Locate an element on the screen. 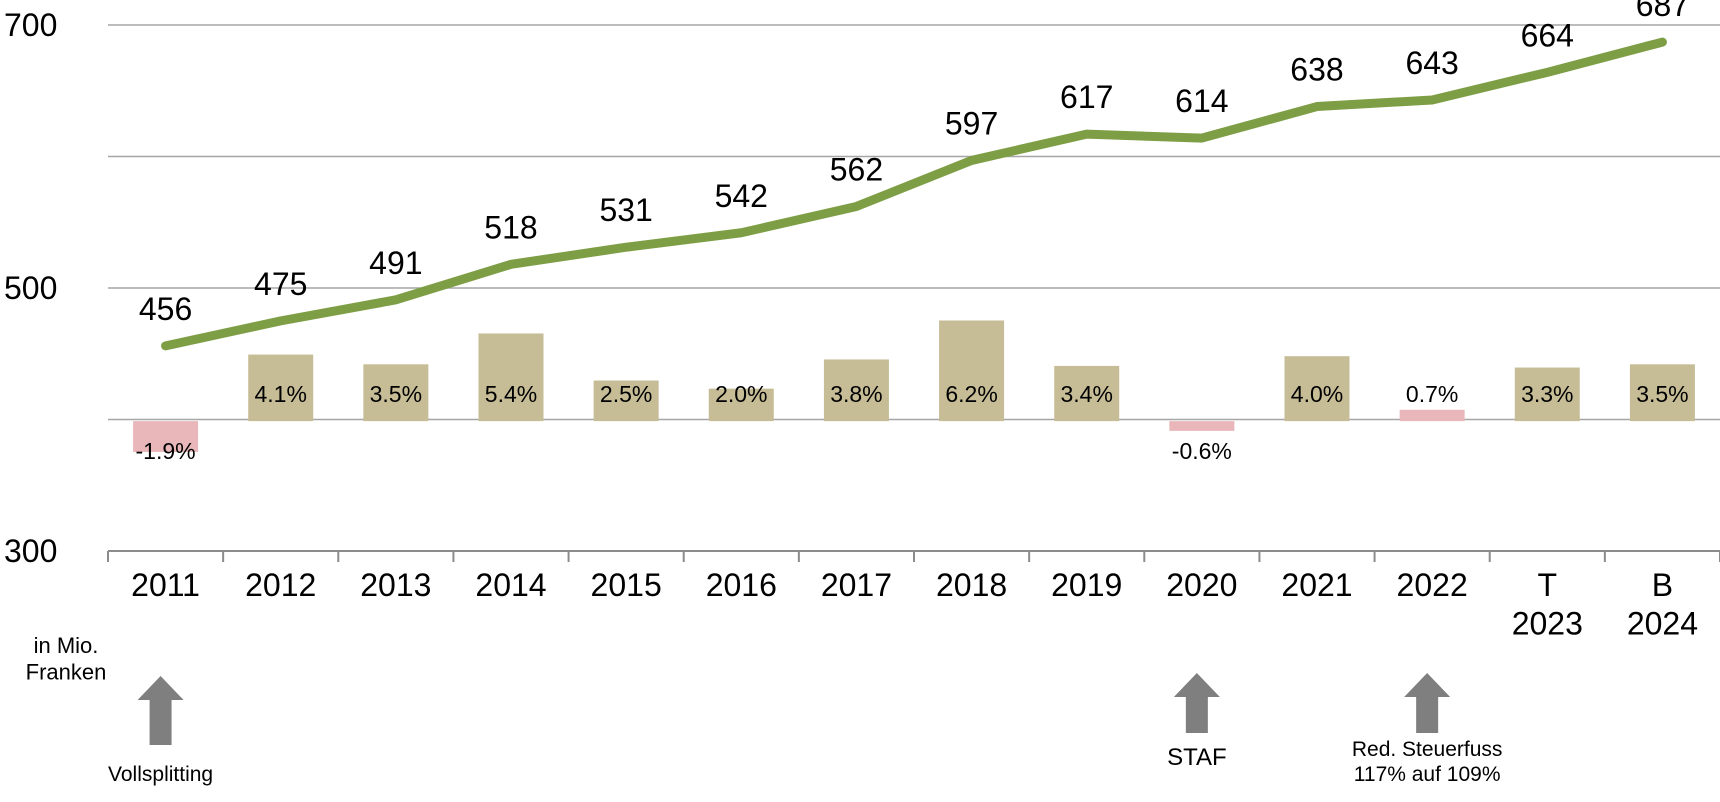 The image size is (1720, 802). x-tick-label: 2015 is located at coordinates (626, 585).